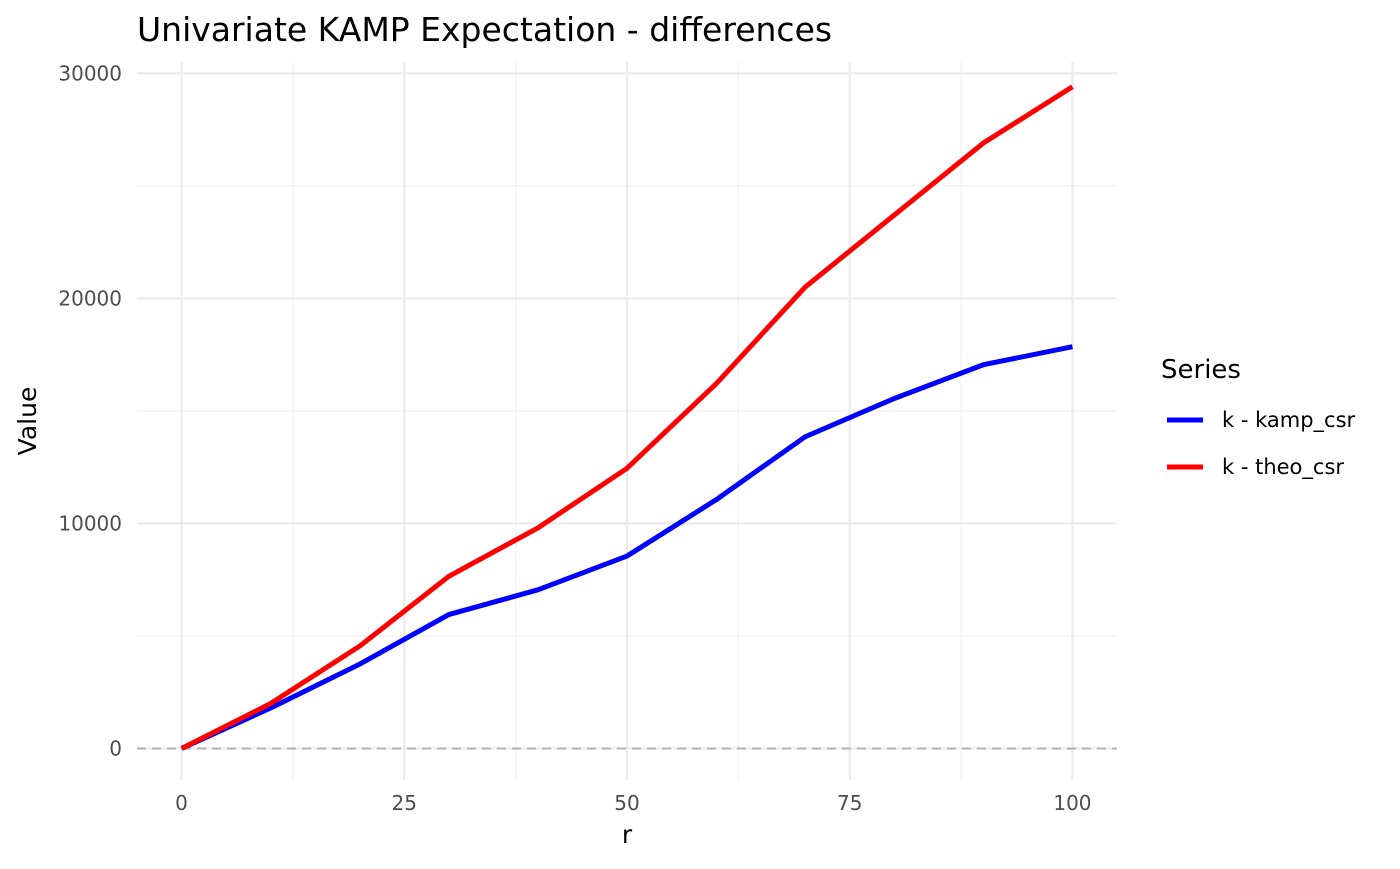  What do you see at coordinates (1283, 467) in the screenshot?
I see `legend-label: k - theo_csr` at bounding box center [1283, 467].